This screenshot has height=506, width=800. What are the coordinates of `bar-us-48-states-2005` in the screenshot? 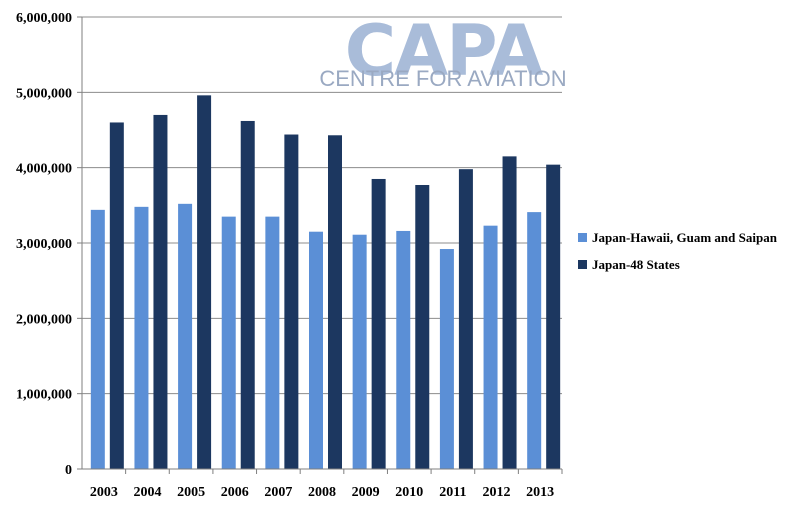 It's located at (204, 282).